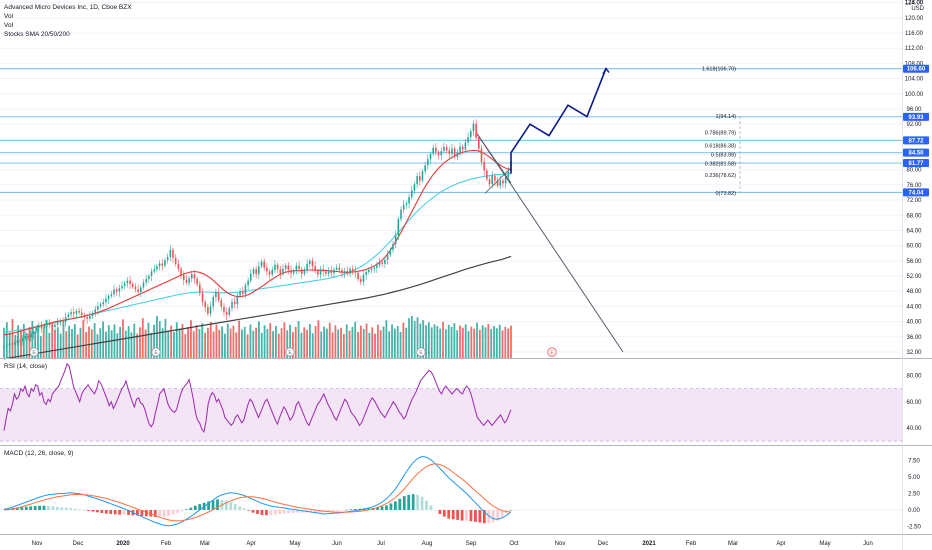 The width and height of the screenshot is (932, 550). I want to click on fib-level-label: 0.236(78.62), so click(720, 176).